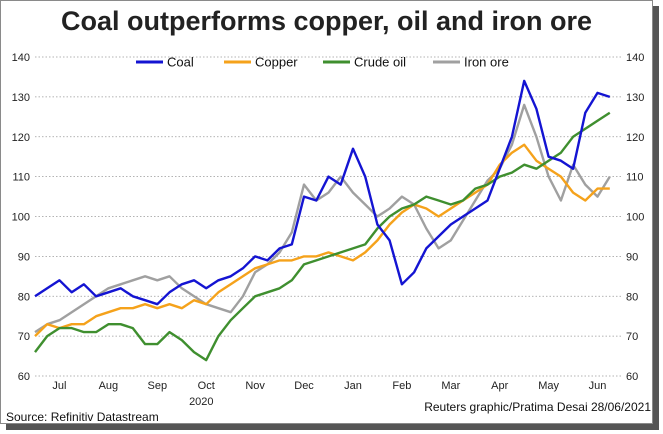 The width and height of the screenshot is (663, 434). What do you see at coordinates (548, 386) in the screenshot?
I see `x-tick-label: May` at bounding box center [548, 386].